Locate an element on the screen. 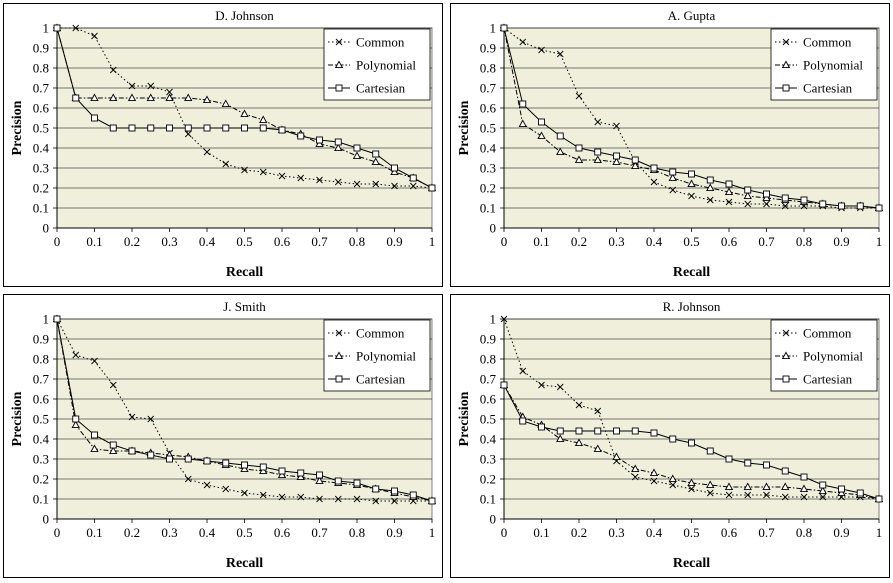  y-tick-label: 0 is located at coordinates (493, 519).